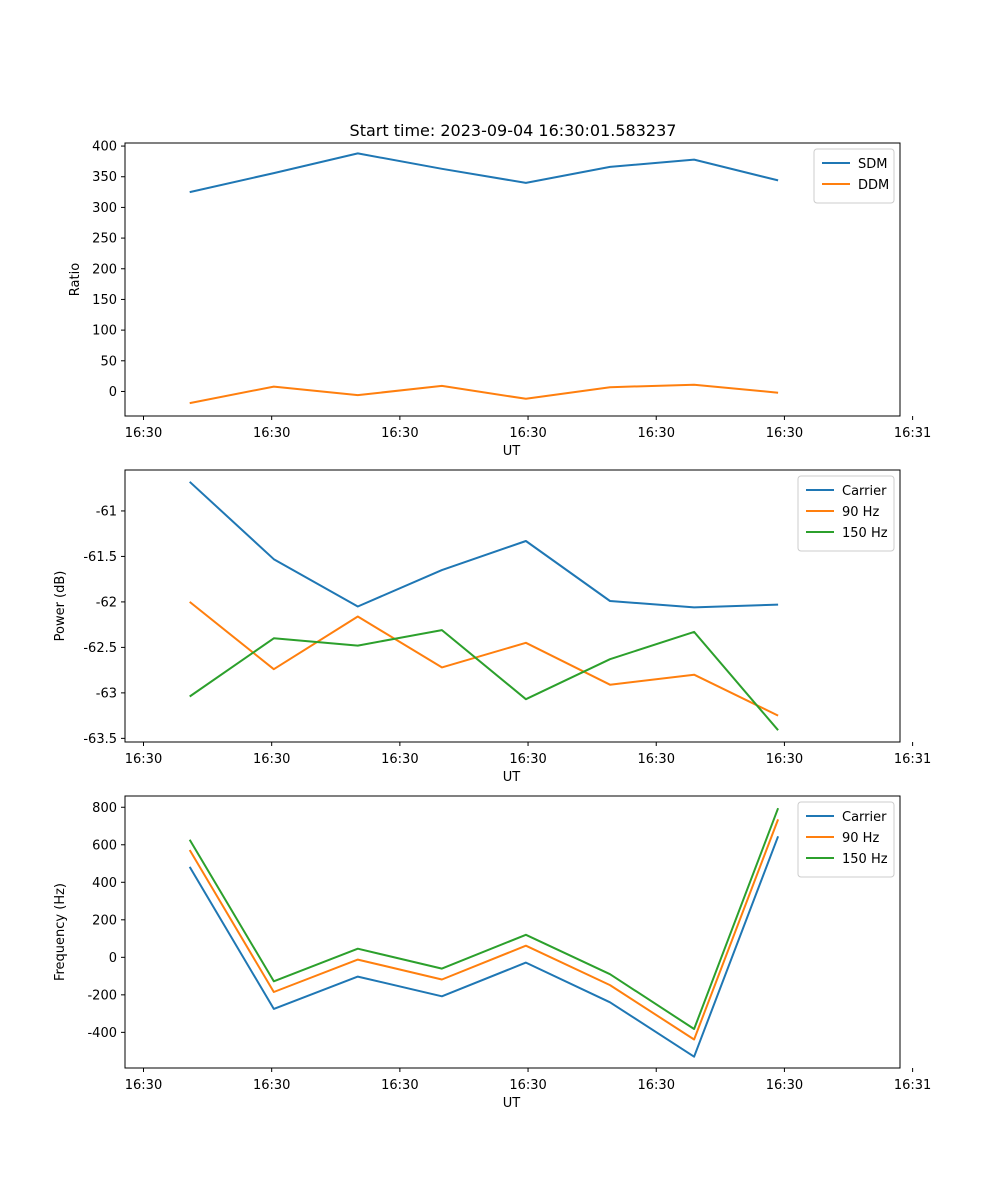 The height and width of the screenshot is (1200, 1000). What do you see at coordinates (113, 392) in the screenshot?
I see `ratio-y-tick-label: 0` at bounding box center [113, 392].